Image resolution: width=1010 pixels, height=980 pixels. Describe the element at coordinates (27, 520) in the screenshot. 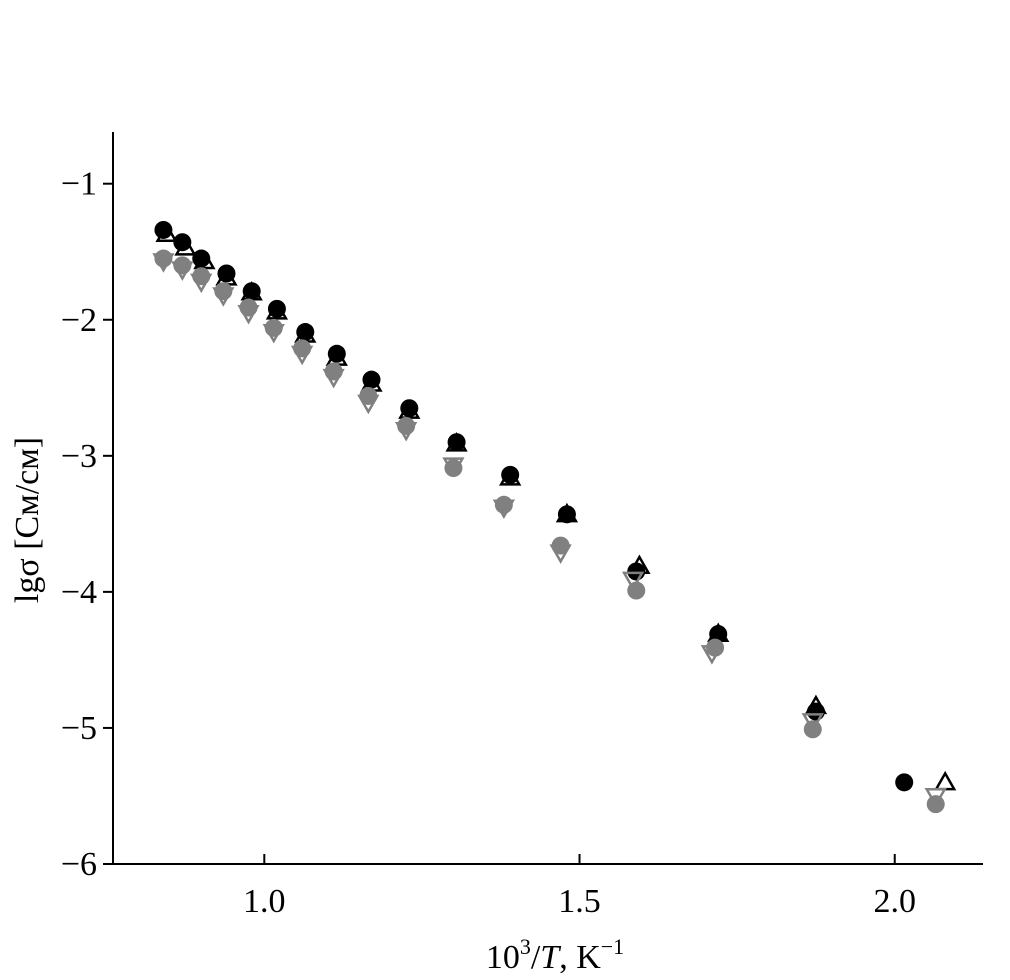

I see `y-axis-title: lgσ [См/см]` at that location.